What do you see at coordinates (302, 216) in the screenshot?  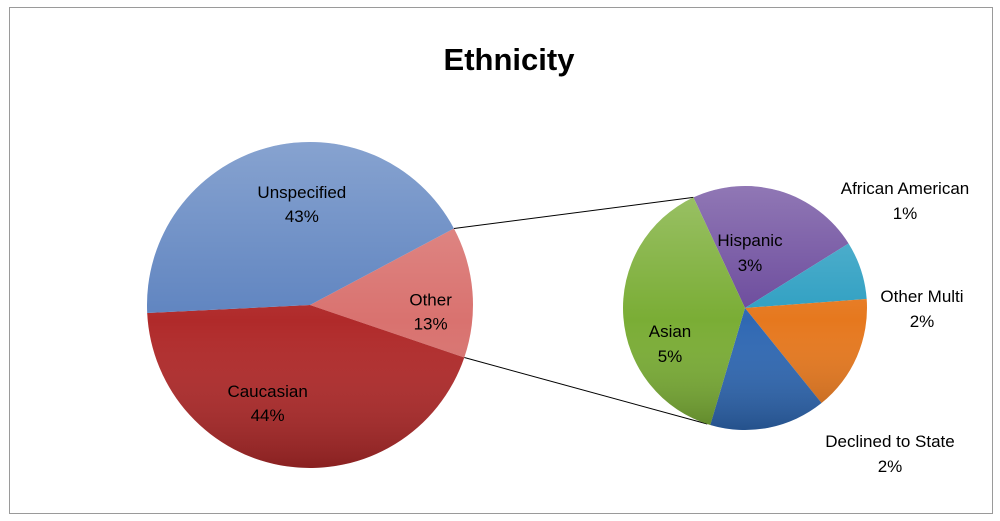 I see `value-unspecified: 43%` at bounding box center [302, 216].